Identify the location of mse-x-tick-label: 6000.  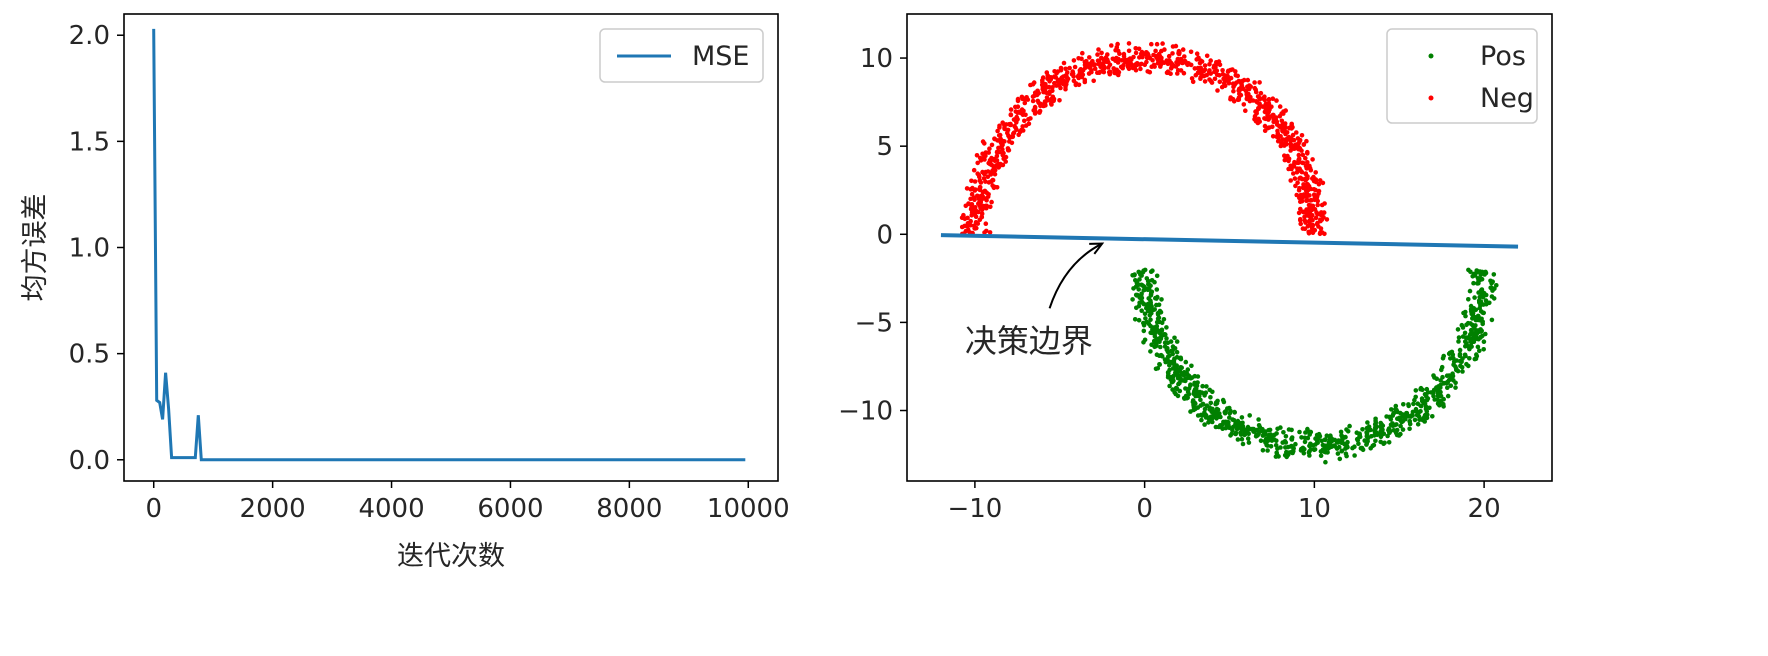
(510, 509).